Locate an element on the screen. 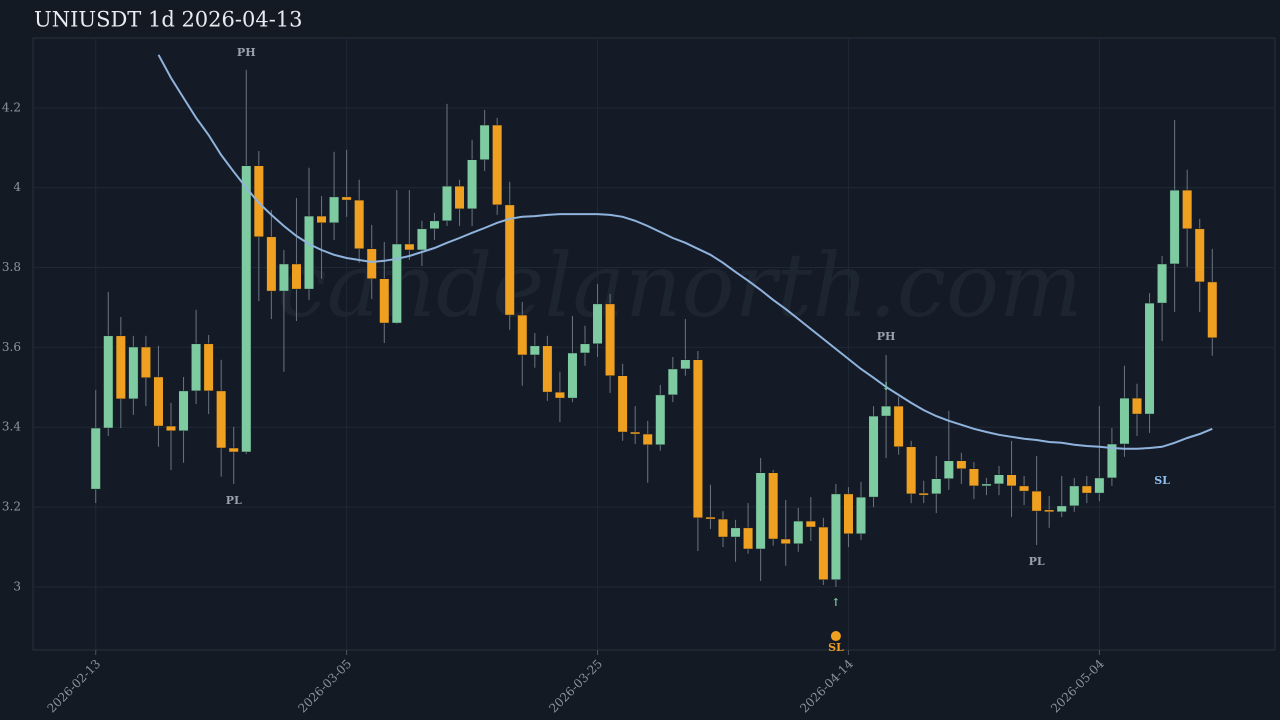 This screenshot has width=1280, height=720. y-tick-label: 4.2 is located at coordinates (11, 107).